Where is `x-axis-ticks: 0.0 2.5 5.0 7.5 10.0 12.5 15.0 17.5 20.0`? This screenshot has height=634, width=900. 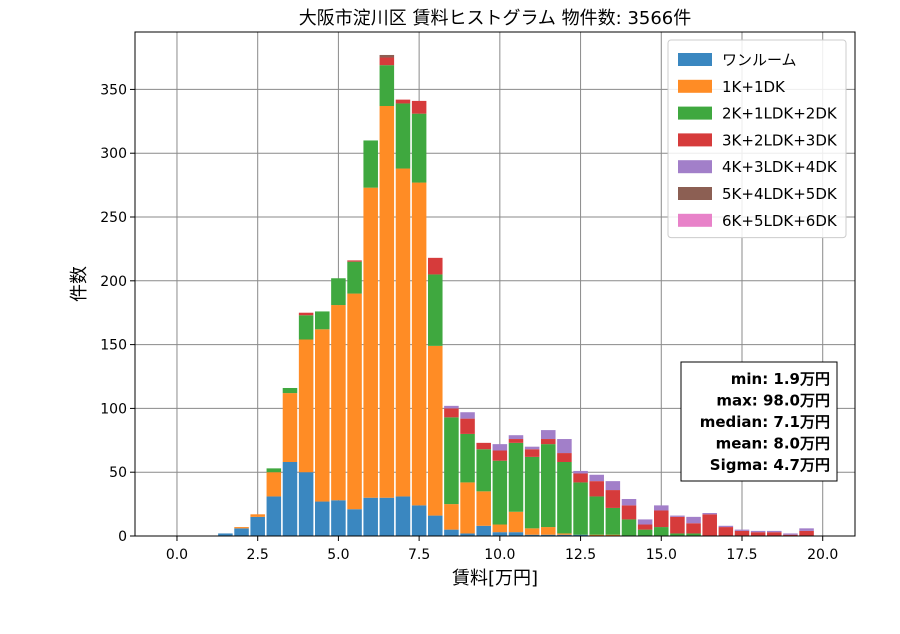 x-axis-ticks: 0.0 2.5 5.0 7.5 10.0 12.5 15.0 17.5 20.0 is located at coordinates (502, 549).